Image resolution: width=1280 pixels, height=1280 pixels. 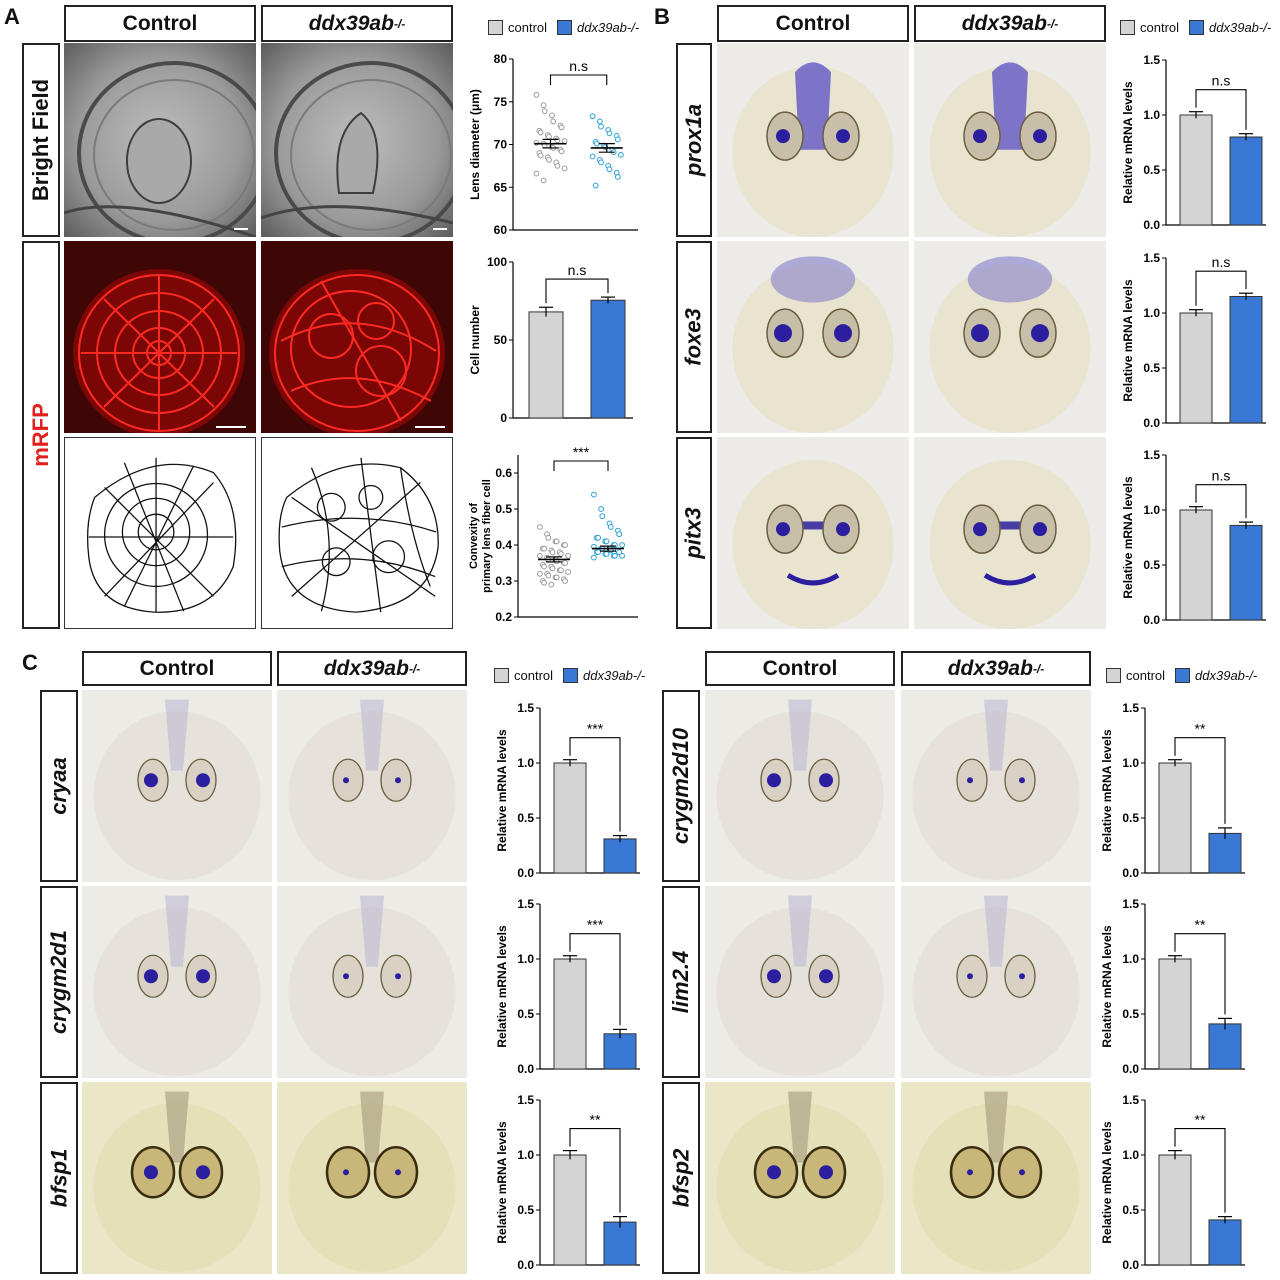 What do you see at coordinates (595, 1120) in the screenshot?
I see `significance-label: **` at bounding box center [595, 1120].